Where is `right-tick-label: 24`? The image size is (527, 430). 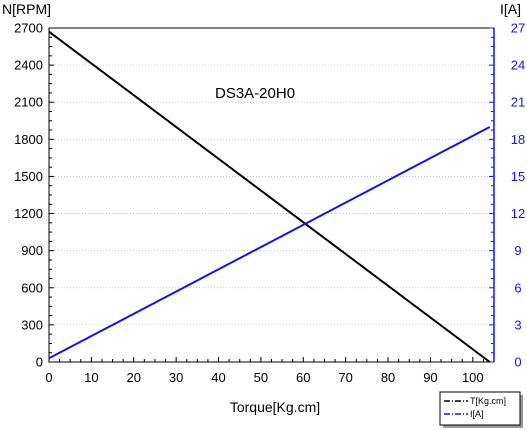
right-tick-label: 24 is located at coordinates (518, 65).